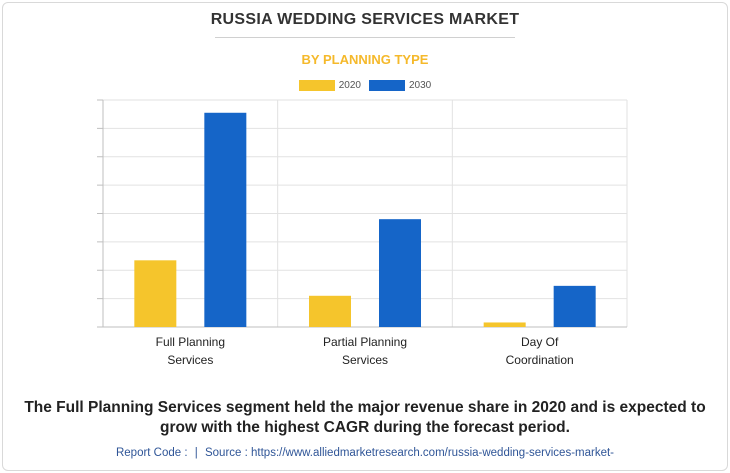 The width and height of the screenshot is (730, 473). Describe the element at coordinates (365, 59) in the screenshot. I see `chart-subtitle: BY PLANNING TYPE` at that location.